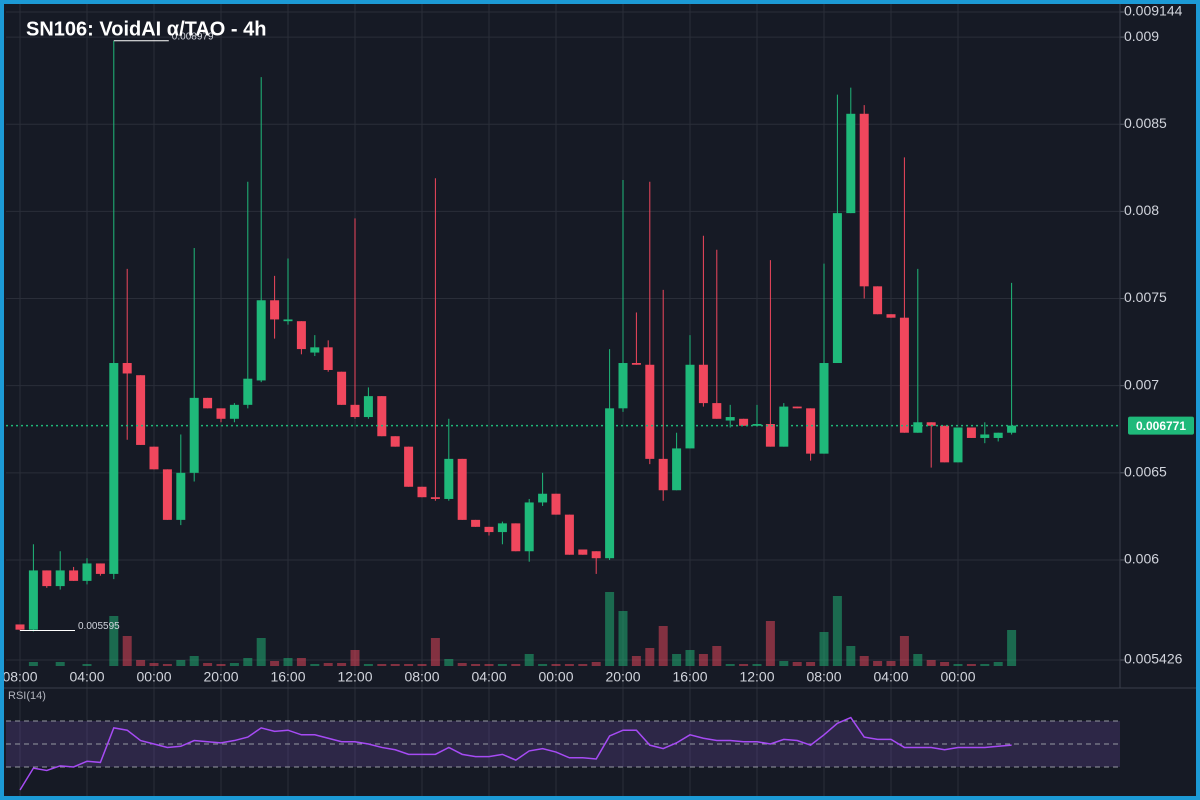  I want to click on x-tick-label: 00:00, so click(957, 677).